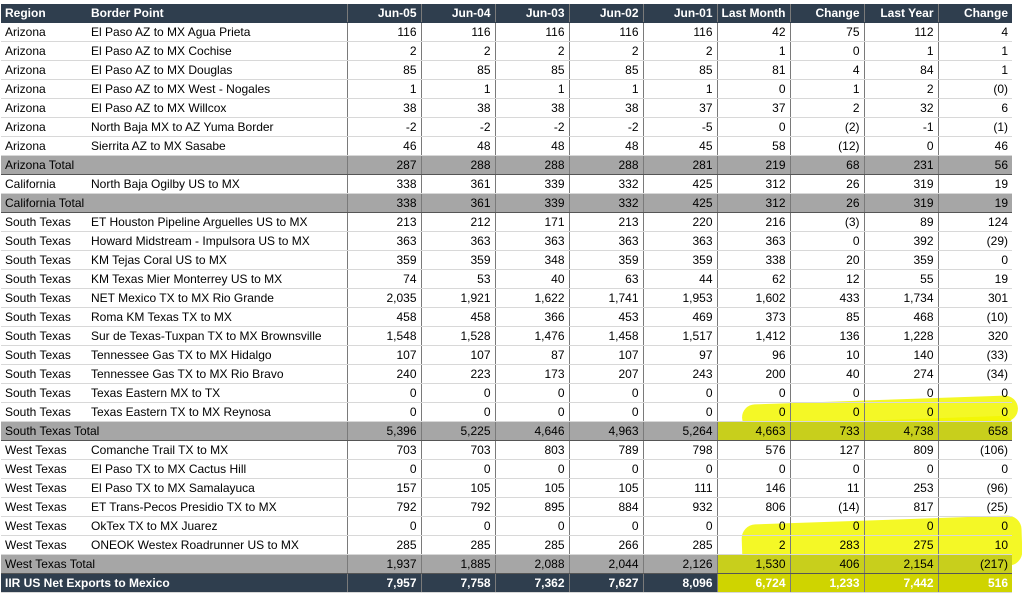 The image size is (1022, 593). I want to click on value-cell: 2,126, so click(679, 564).